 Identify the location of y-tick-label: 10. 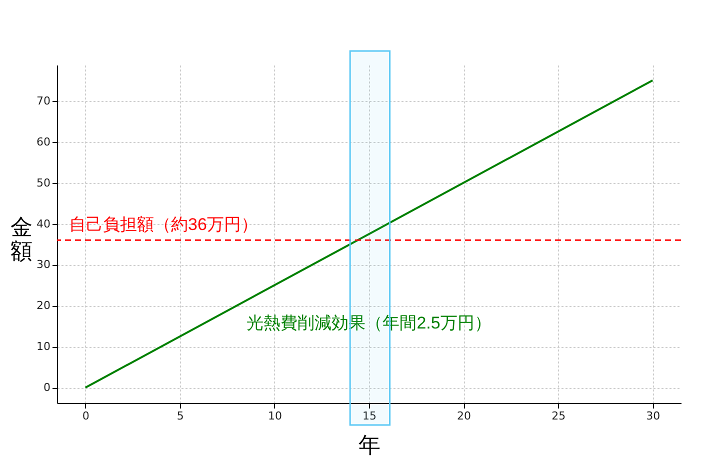
(43, 347).